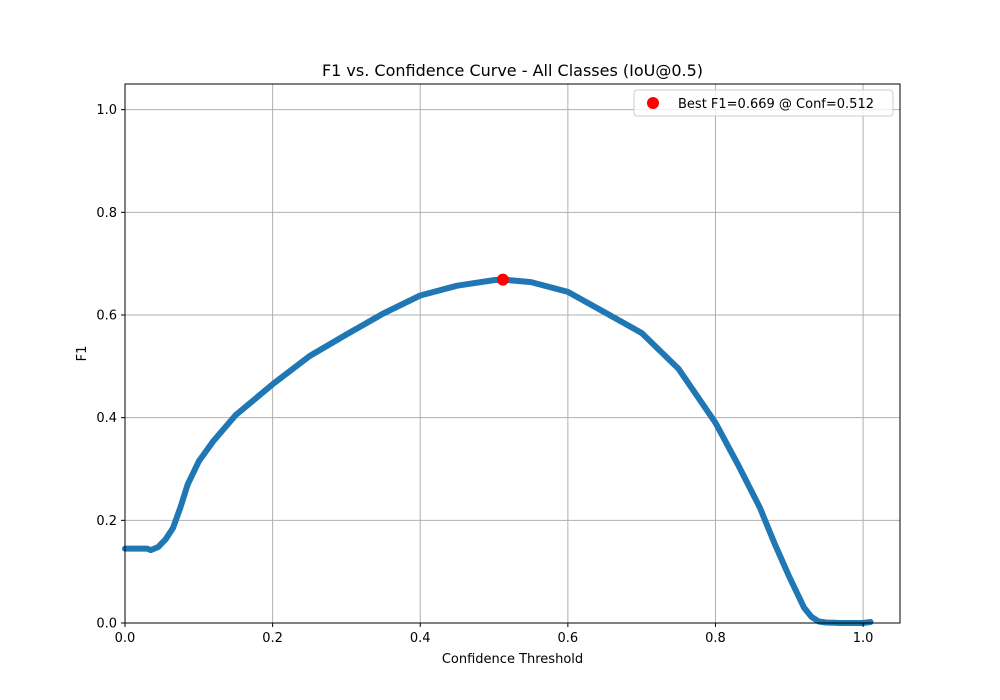 The height and width of the screenshot is (700, 1000). Describe the element at coordinates (106, 418) in the screenshot. I see `y-tick-label: 0.4` at that location.